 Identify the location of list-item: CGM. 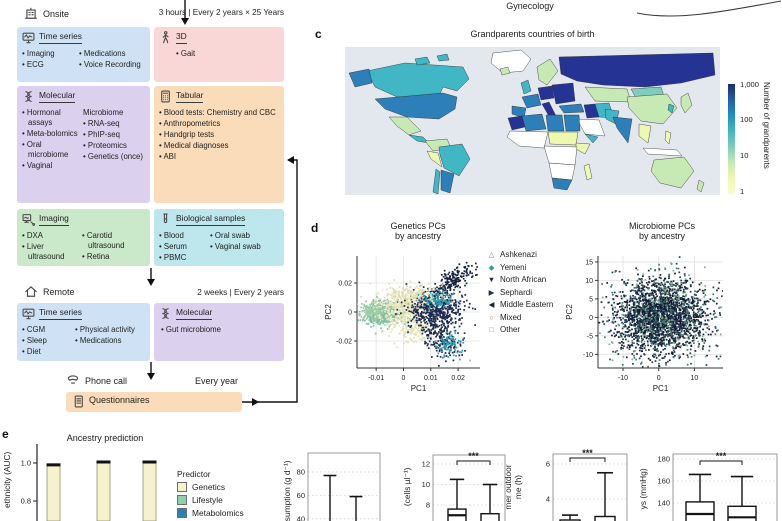
(46, 330).